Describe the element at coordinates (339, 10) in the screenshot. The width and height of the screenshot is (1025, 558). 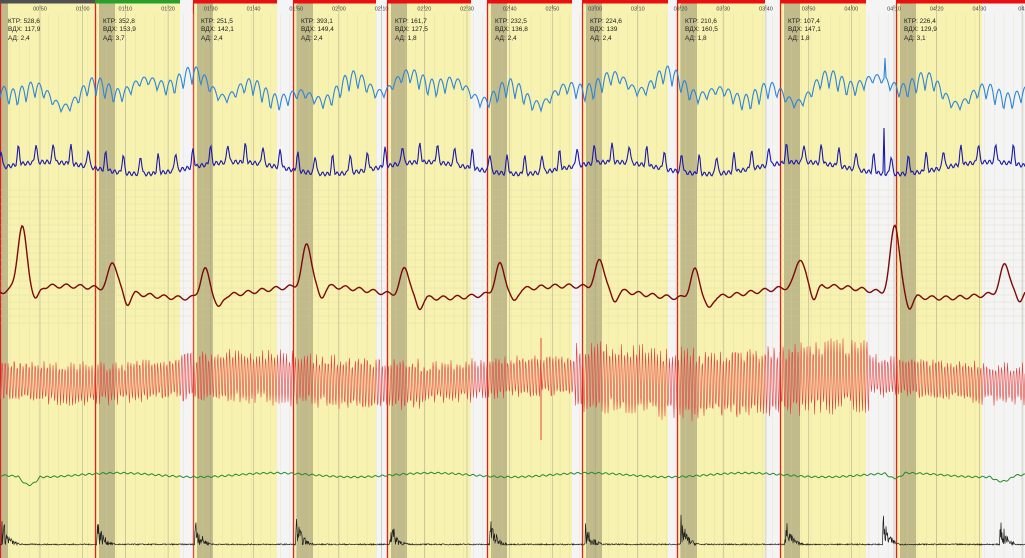
I see `time-label: 02:00` at that location.